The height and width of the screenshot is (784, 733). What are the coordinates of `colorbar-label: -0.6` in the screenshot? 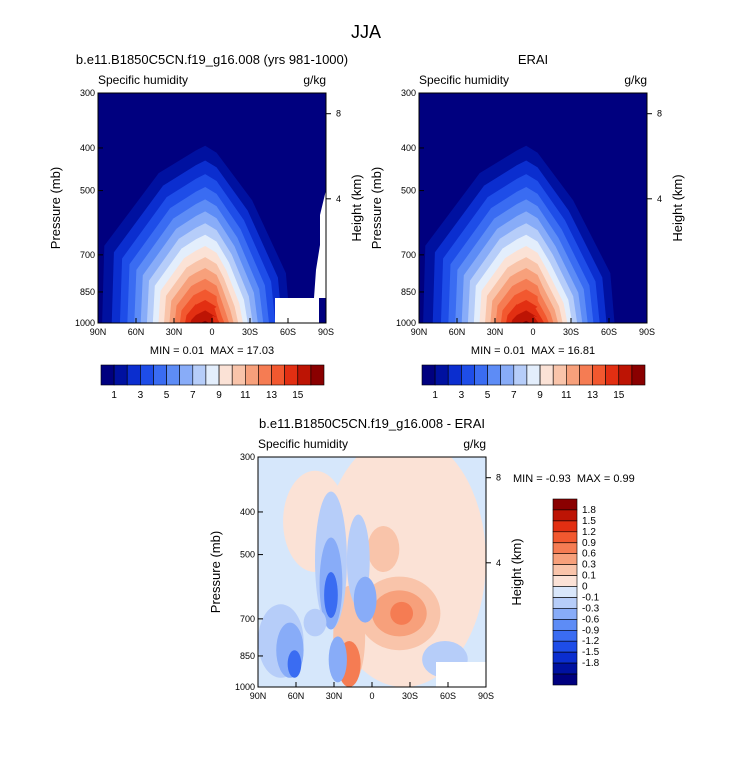 It's located at (591, 619).